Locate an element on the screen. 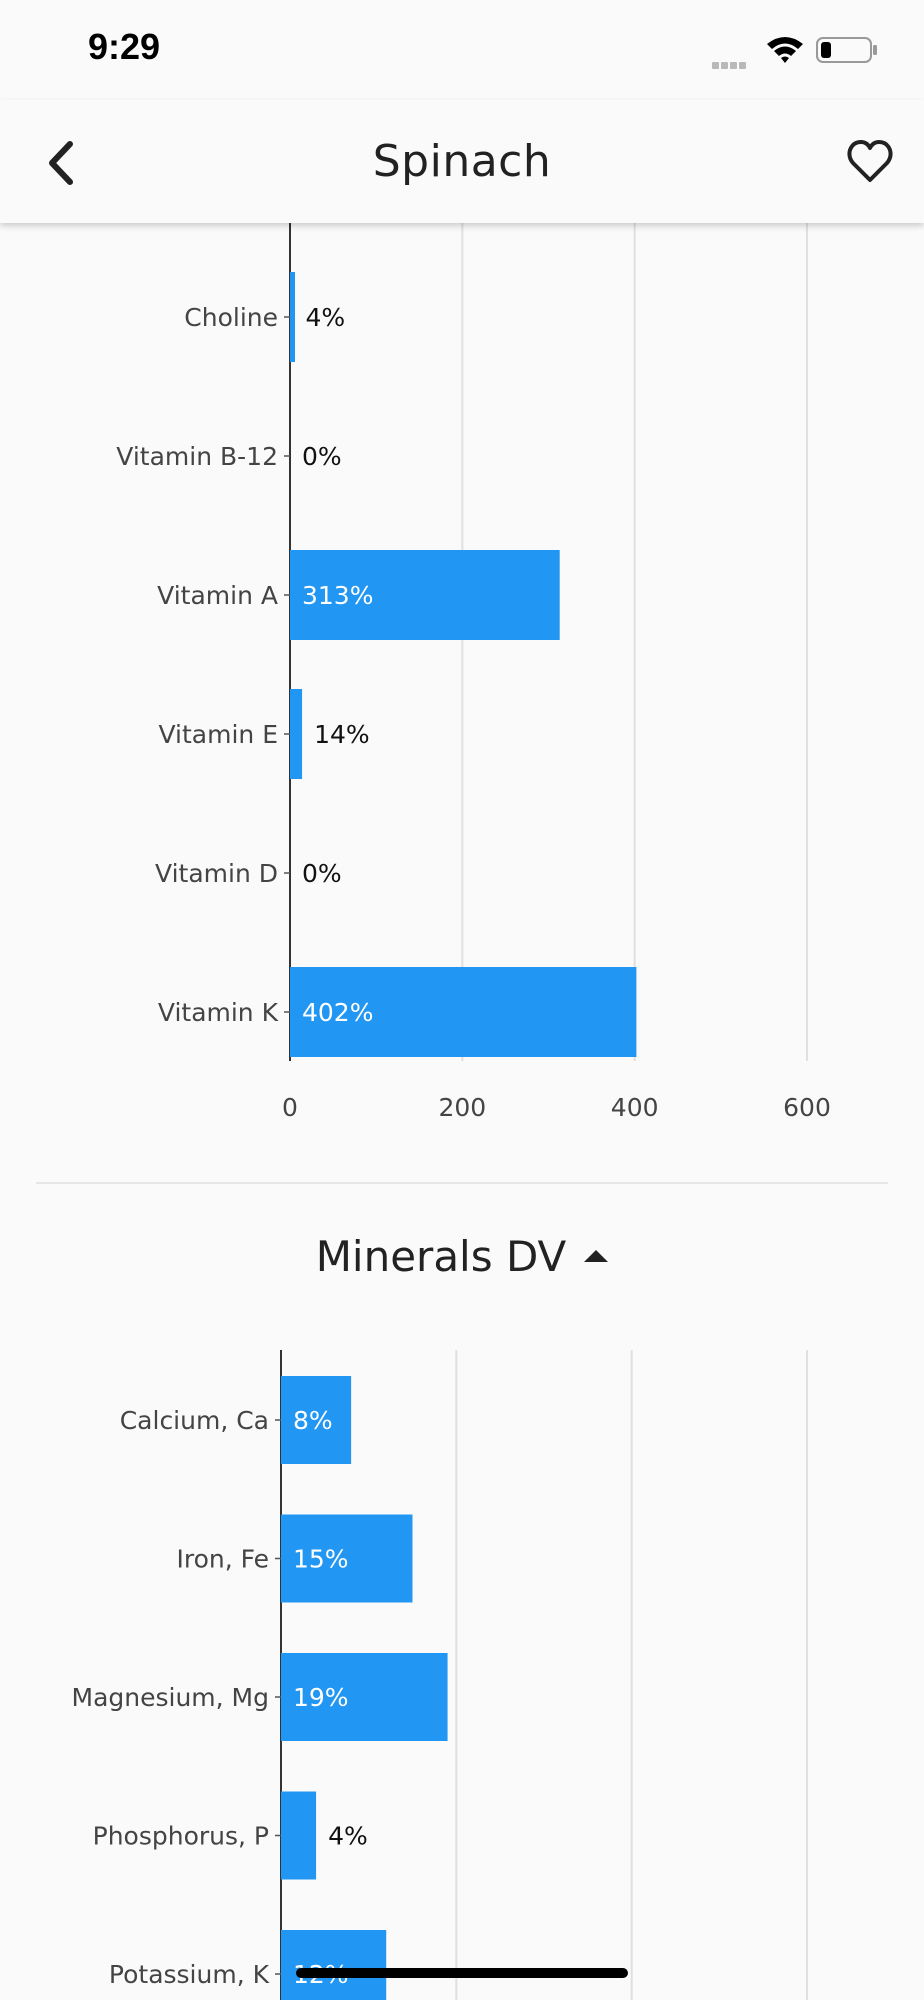 The image size is (924, 2000). category-label: Choline is located at coordinates (231, 317).